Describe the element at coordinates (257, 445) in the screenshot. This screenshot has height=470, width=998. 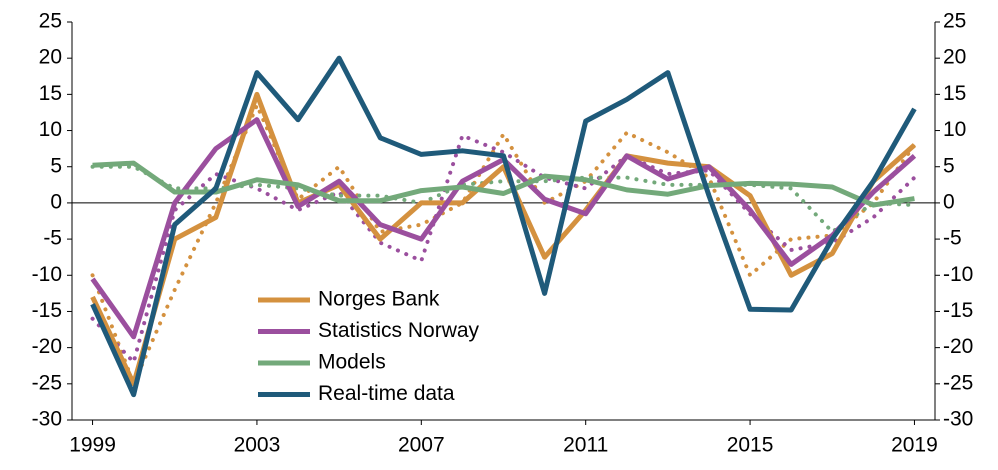
I see `x-tick-label: 2003` at that location.